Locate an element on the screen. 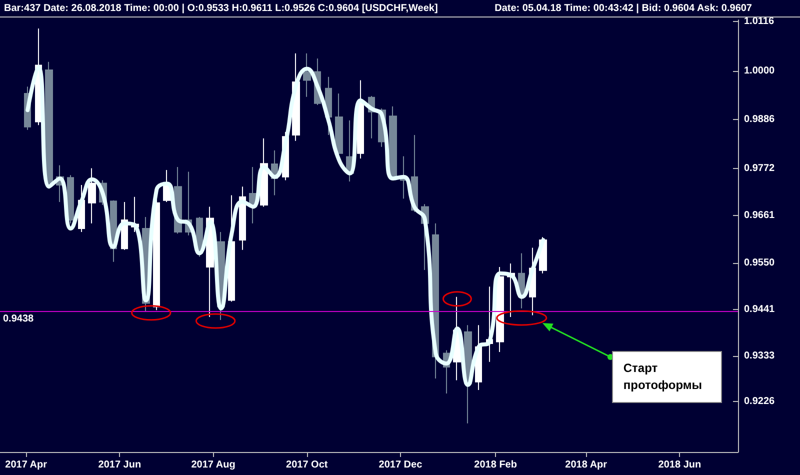 This screenshot has width=800, height=475. y-tick-label: 0.9886 is located at coordinates (760, 120).